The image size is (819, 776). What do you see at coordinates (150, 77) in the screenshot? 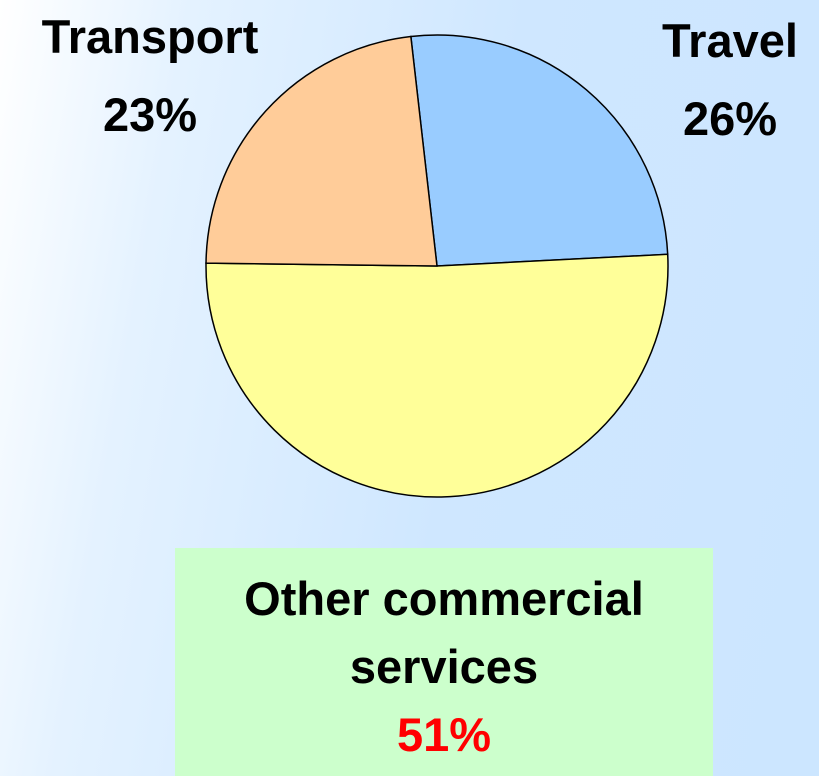
I see `slice-label: Transport 23%` at bounding box center [150, 77].